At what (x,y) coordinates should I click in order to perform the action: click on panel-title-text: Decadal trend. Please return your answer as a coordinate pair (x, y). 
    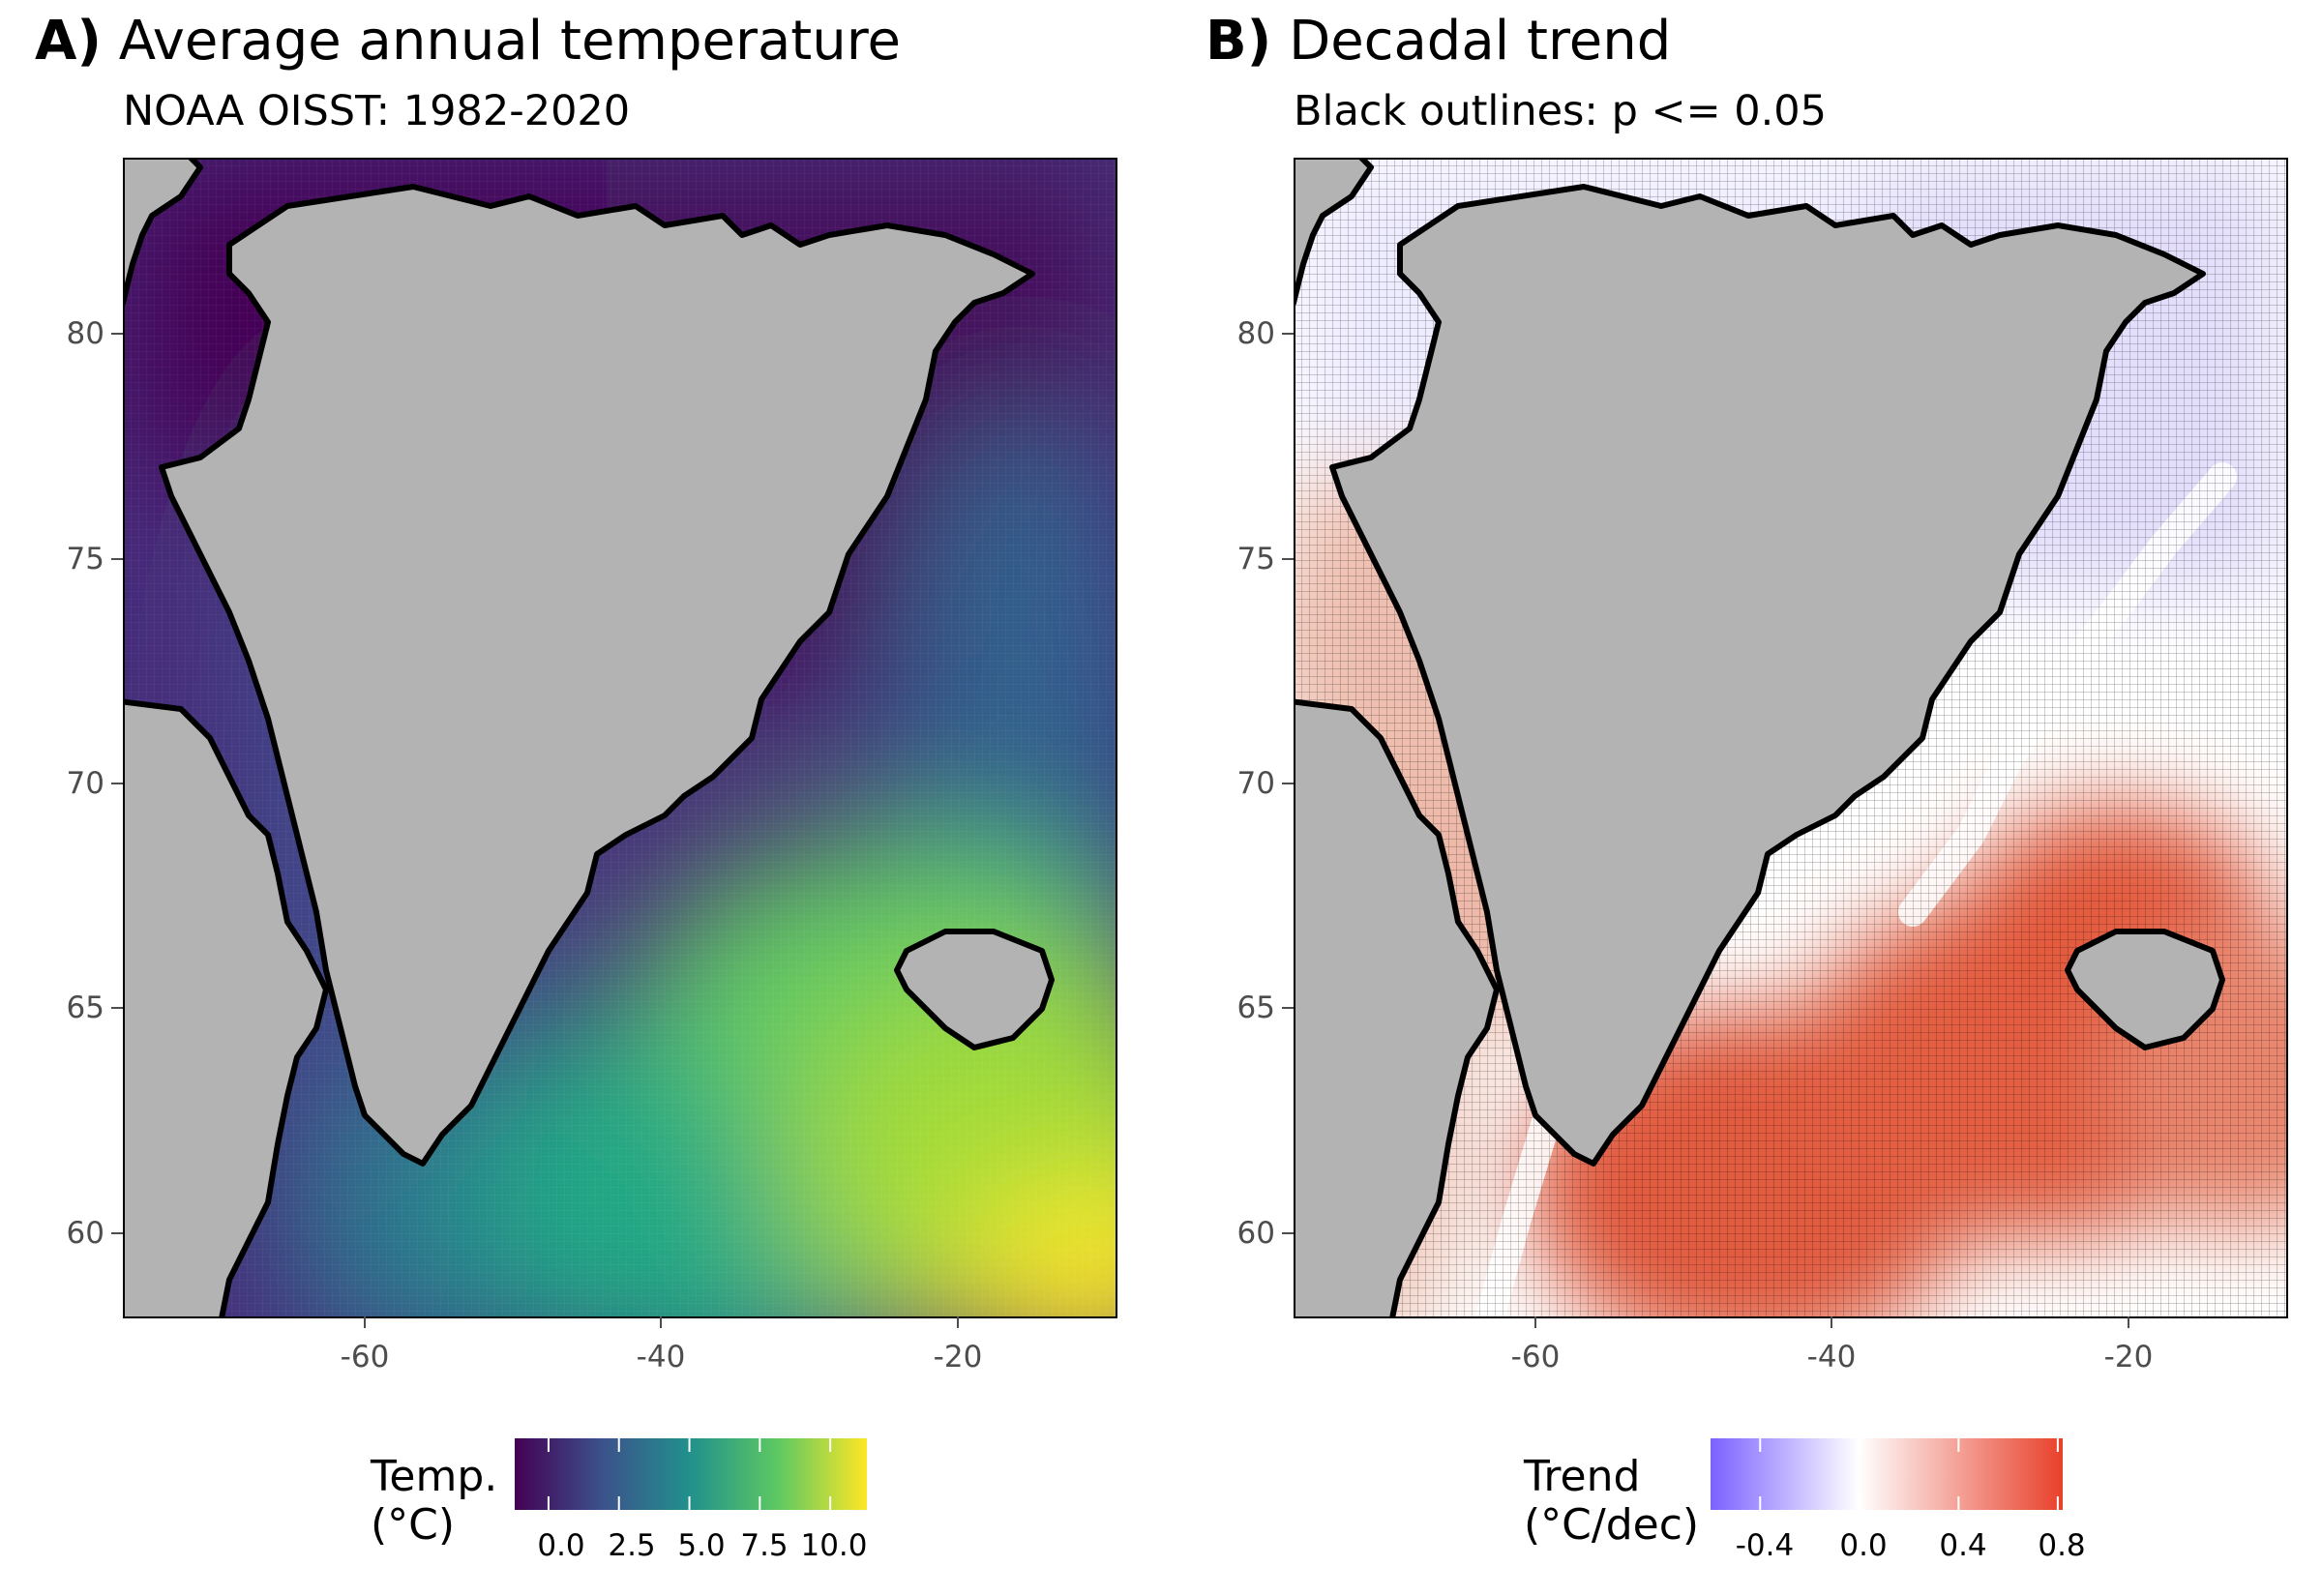
    Looking at the image, I should click on (1480, 41).